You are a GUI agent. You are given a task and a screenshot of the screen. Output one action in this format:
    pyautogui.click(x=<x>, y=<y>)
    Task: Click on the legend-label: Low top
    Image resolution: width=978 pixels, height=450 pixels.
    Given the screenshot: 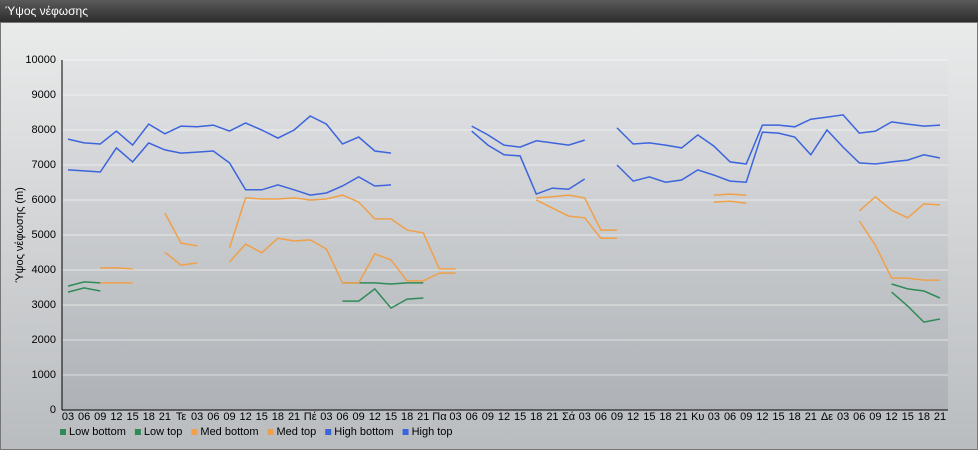 What is the action you would take?
    pyautogui.click(x=163, y=432)
    